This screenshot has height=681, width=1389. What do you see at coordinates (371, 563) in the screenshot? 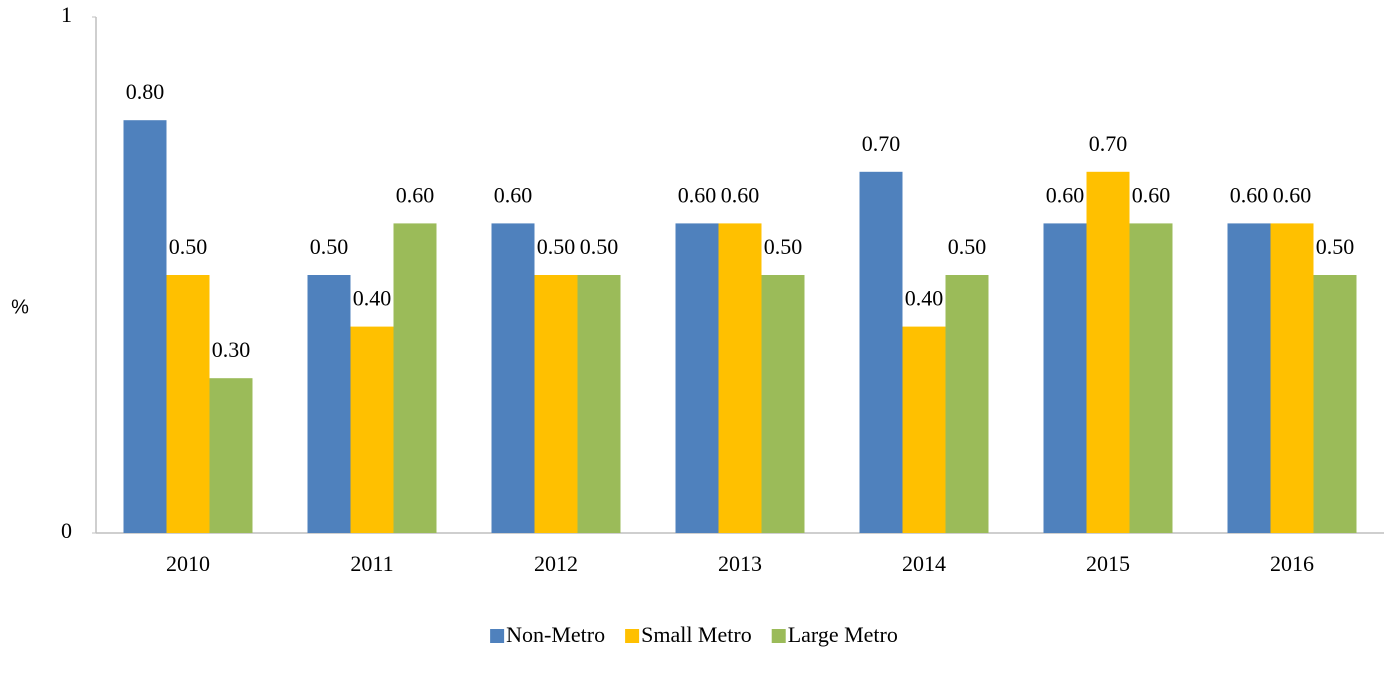
I see `x-tick-label: 2011` at bounding box center [371, 563].